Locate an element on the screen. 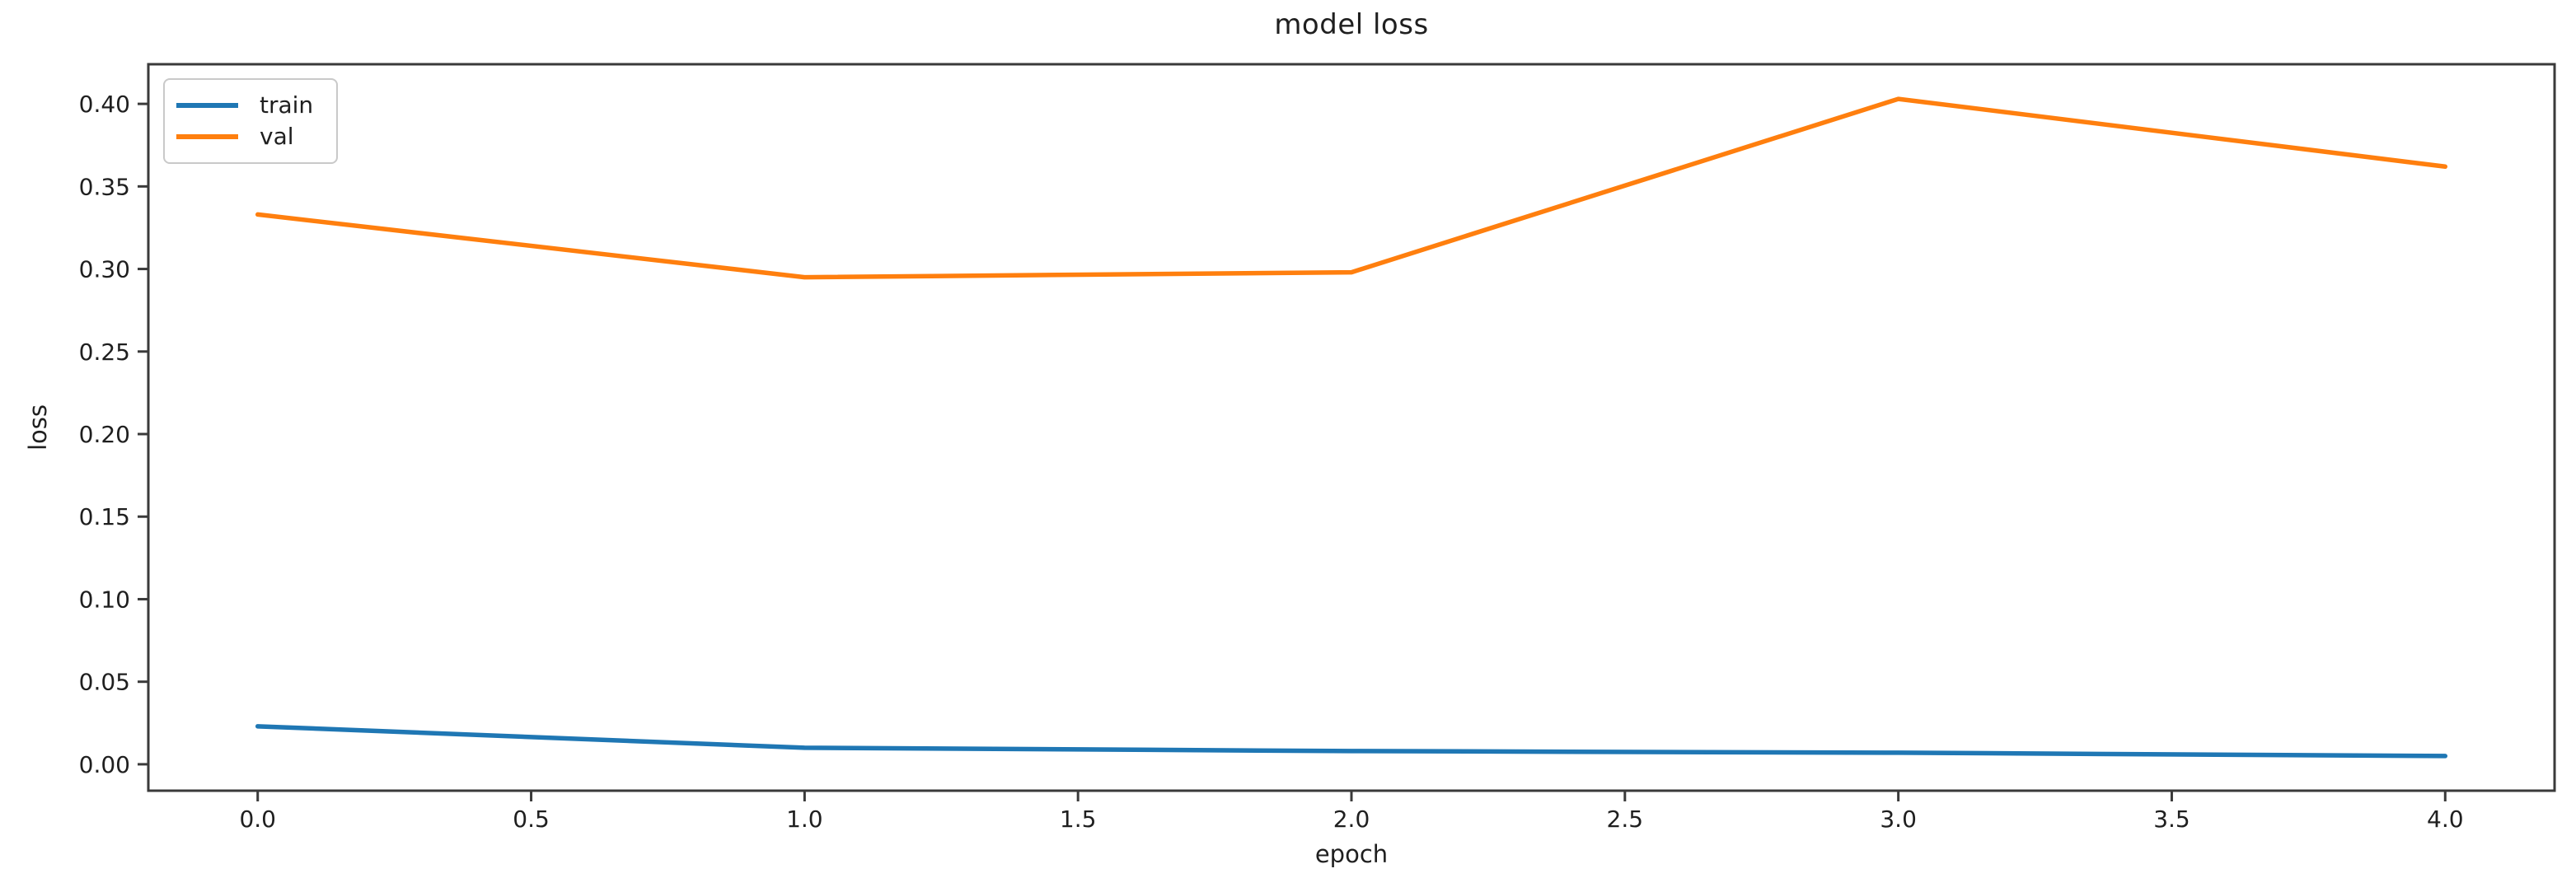 The height and width of the screenshot is (892, 2576). y-tick-label: 0.25 is located at coordinates (104, 352).